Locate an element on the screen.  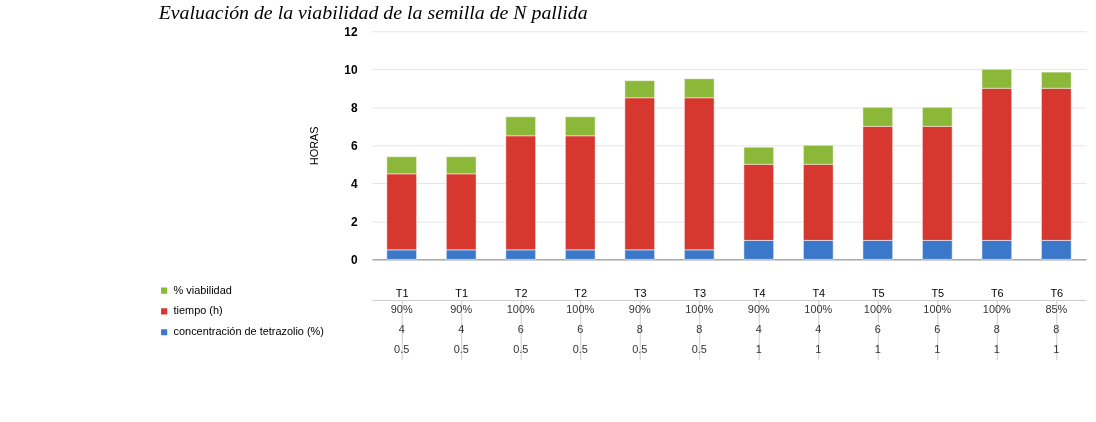
y-tick-label: 6 is located at coordinates (354, 145).